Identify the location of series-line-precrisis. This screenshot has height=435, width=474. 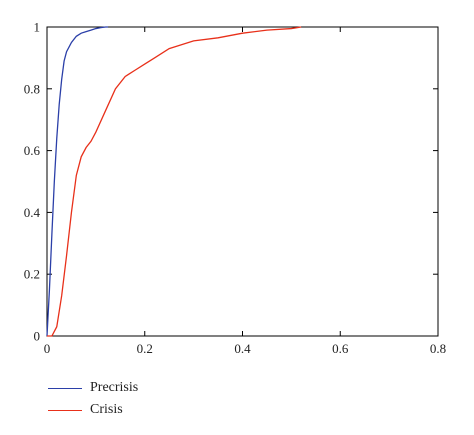
(77, 181).